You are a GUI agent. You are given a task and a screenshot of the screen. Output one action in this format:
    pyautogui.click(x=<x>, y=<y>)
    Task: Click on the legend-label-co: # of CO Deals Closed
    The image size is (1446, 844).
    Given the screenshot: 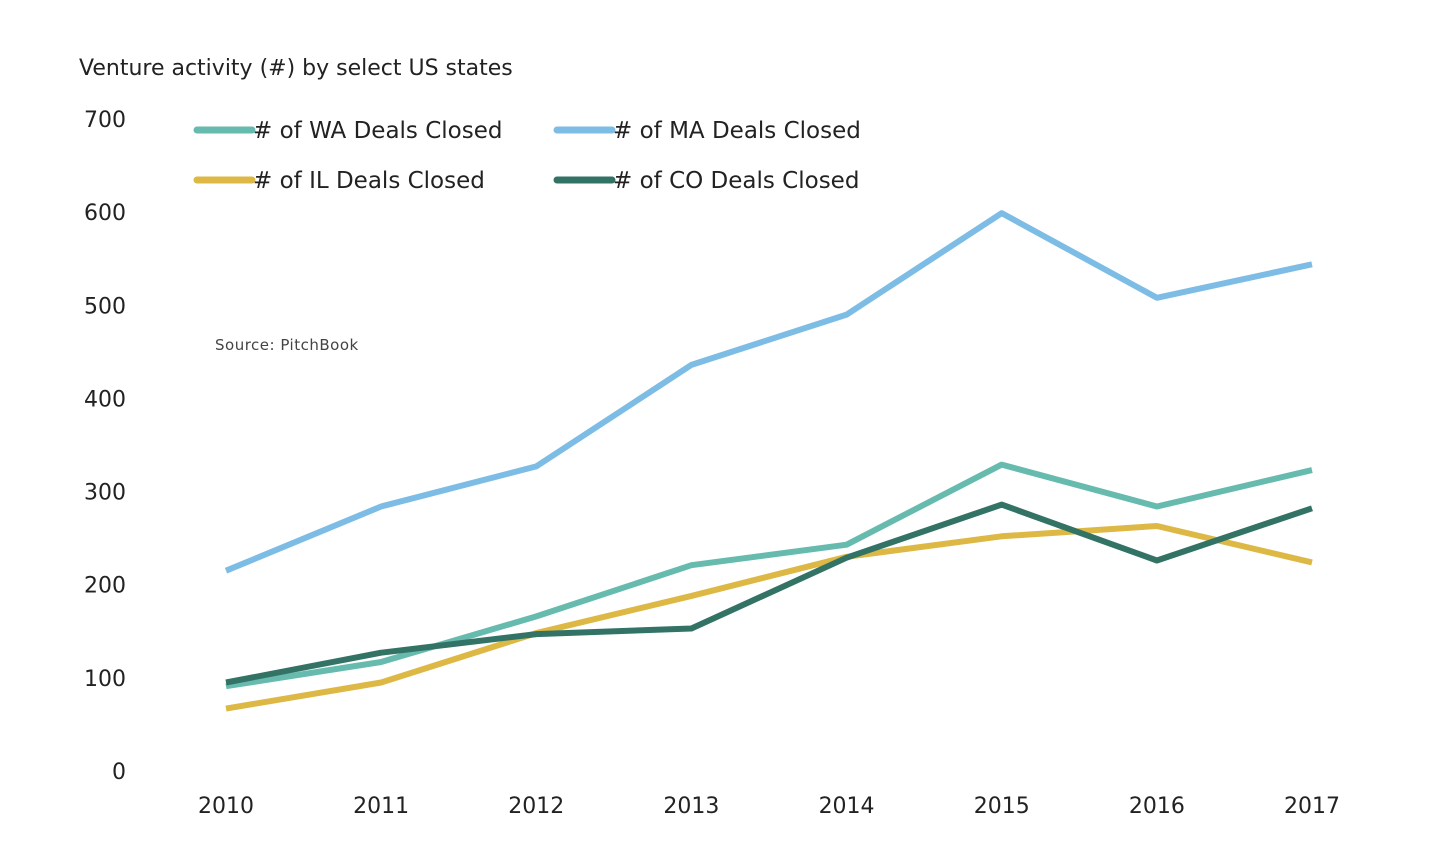 What is the action you would take?
    pyautogui.click(x=736, y=181)
    